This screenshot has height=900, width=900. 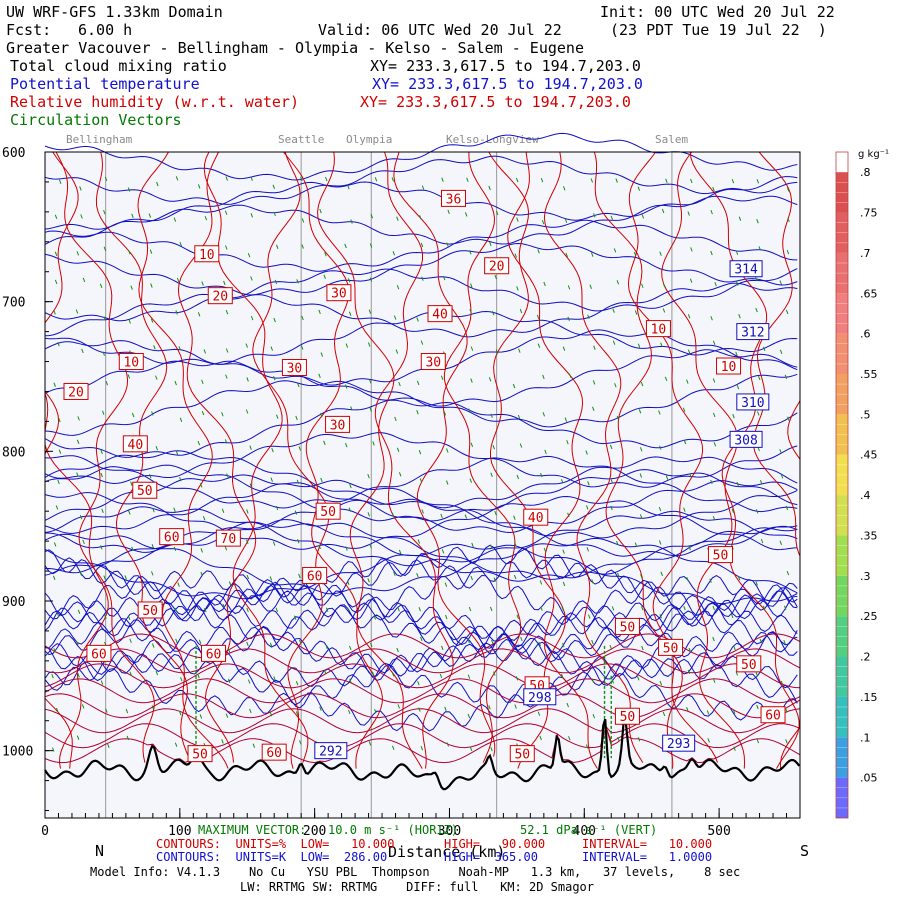 What do you see at coordinates (214, 654) in the screenshot?
I see `rh-label-text: 60` at bounding box center [214, 654].